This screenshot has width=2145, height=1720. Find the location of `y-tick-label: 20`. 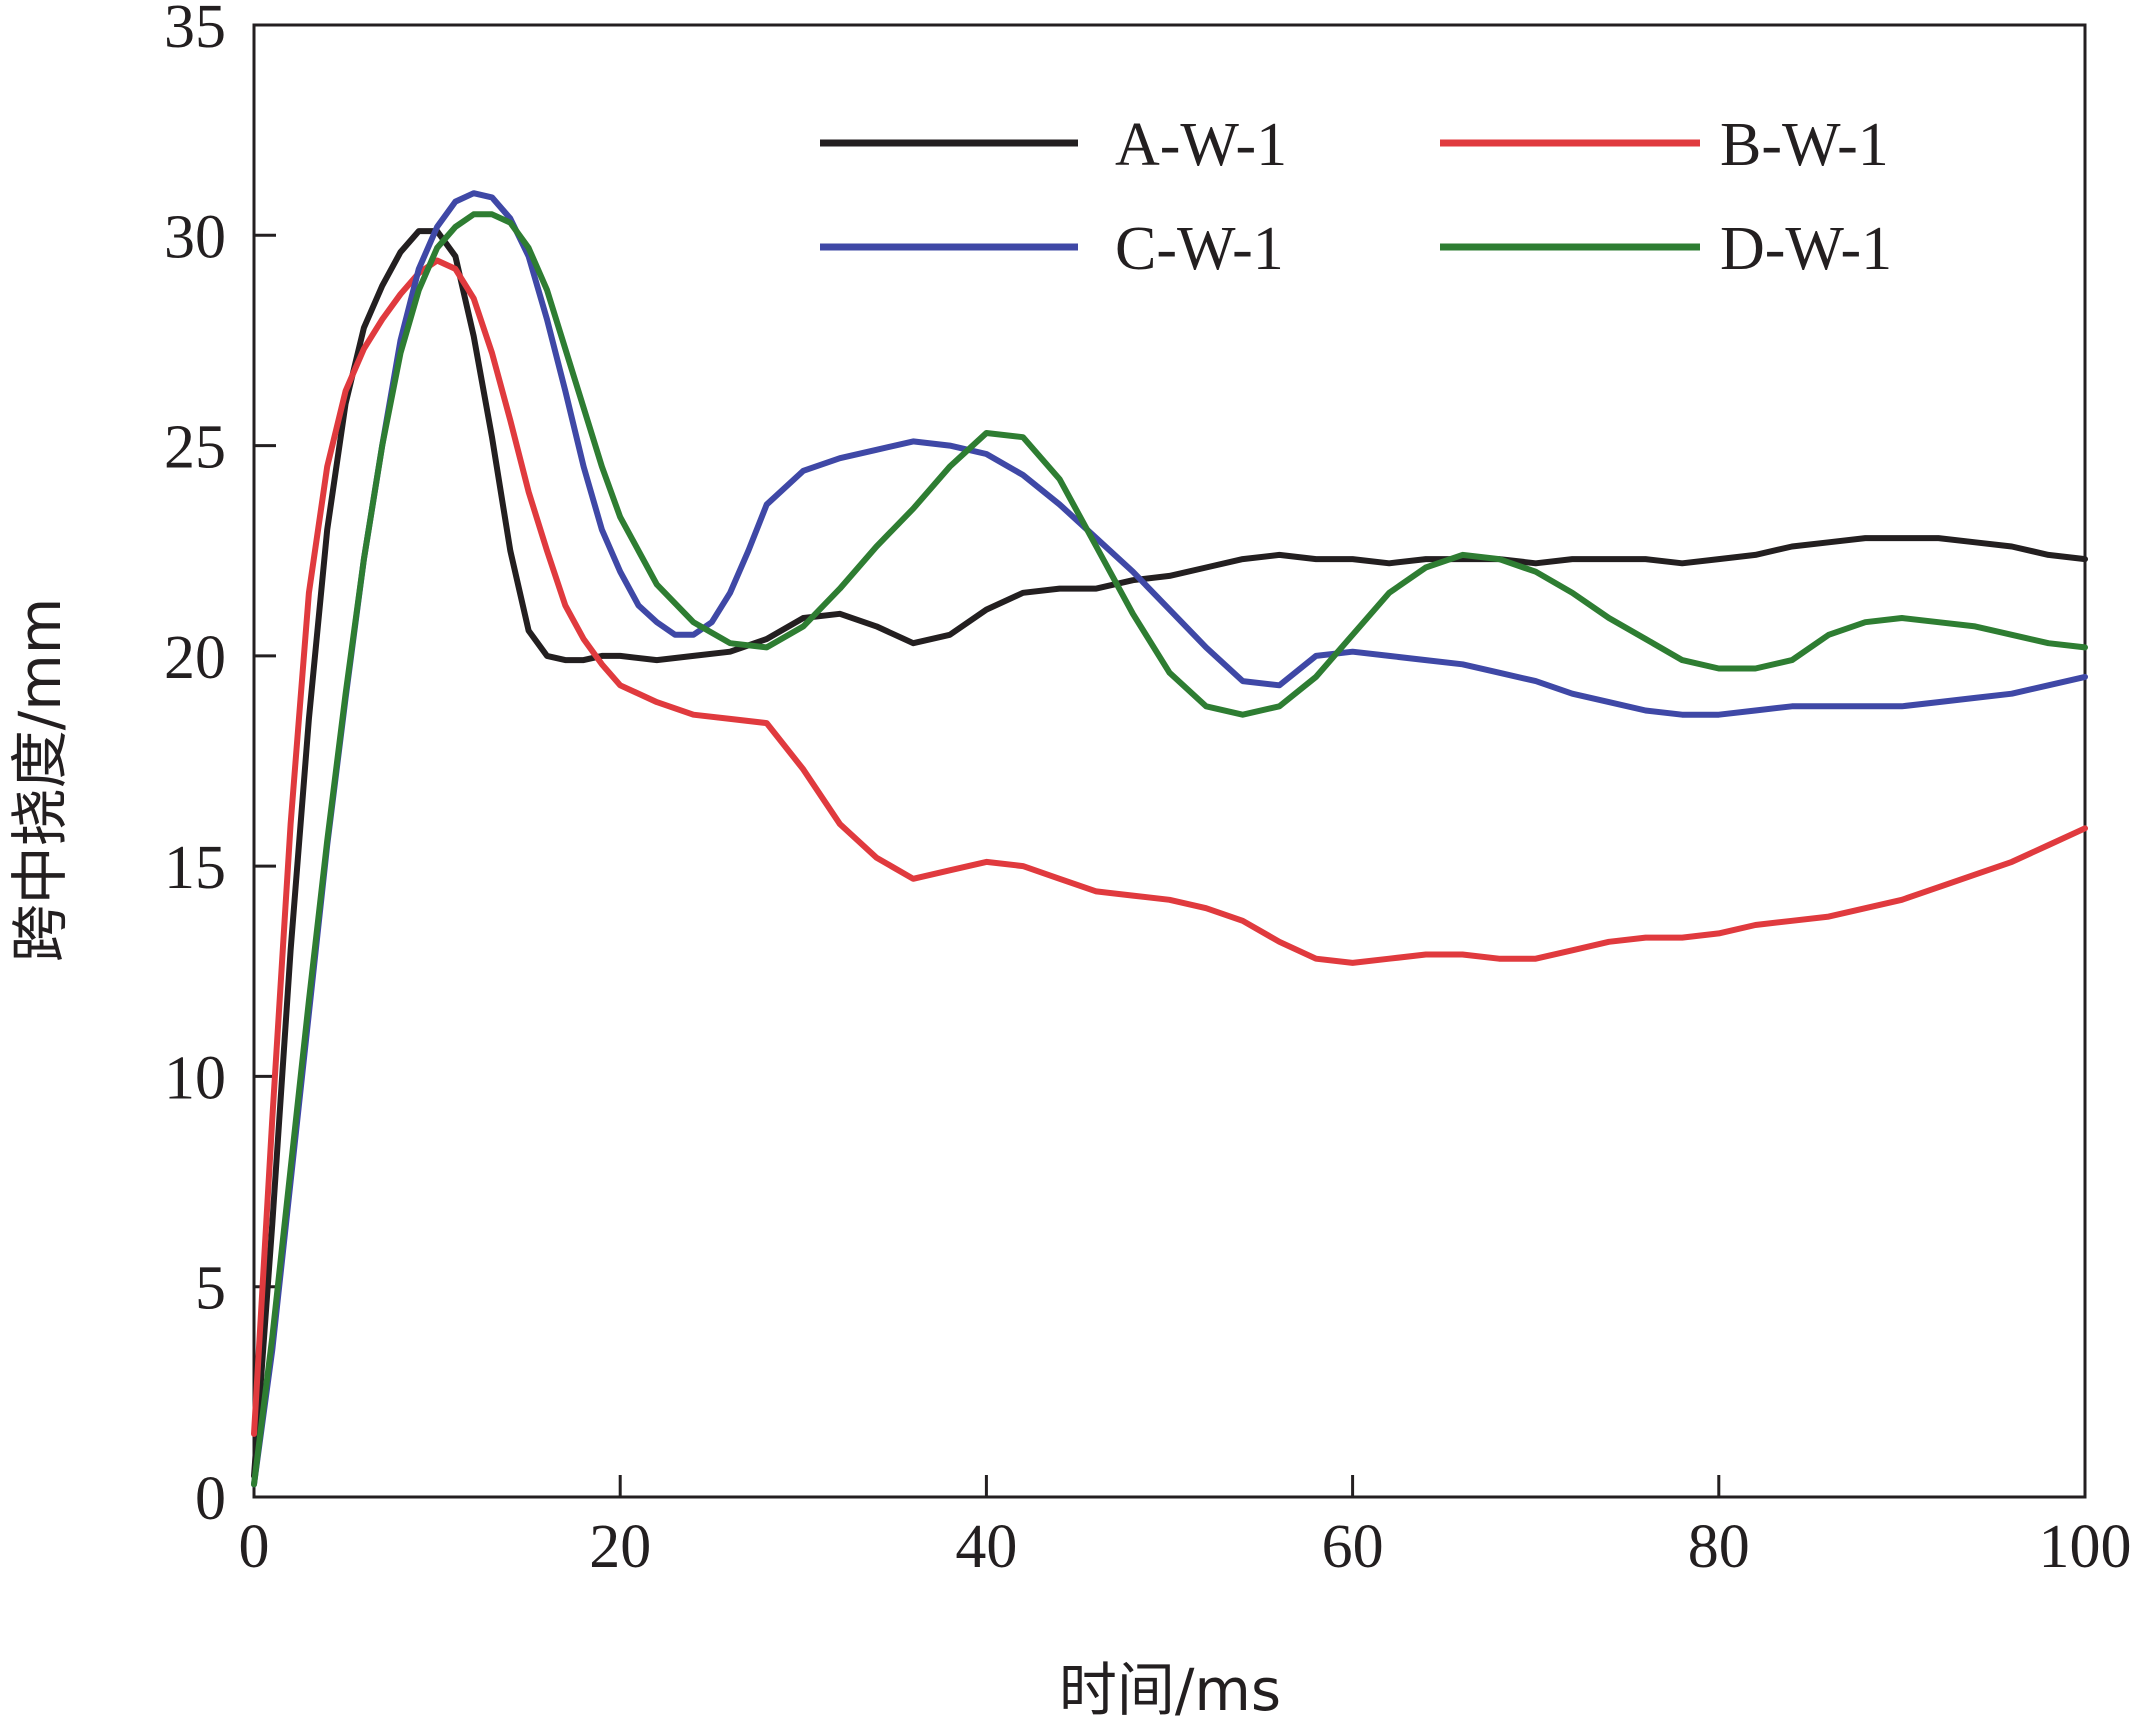

y-tick-label: 20 is located at coordinates (195, 658).